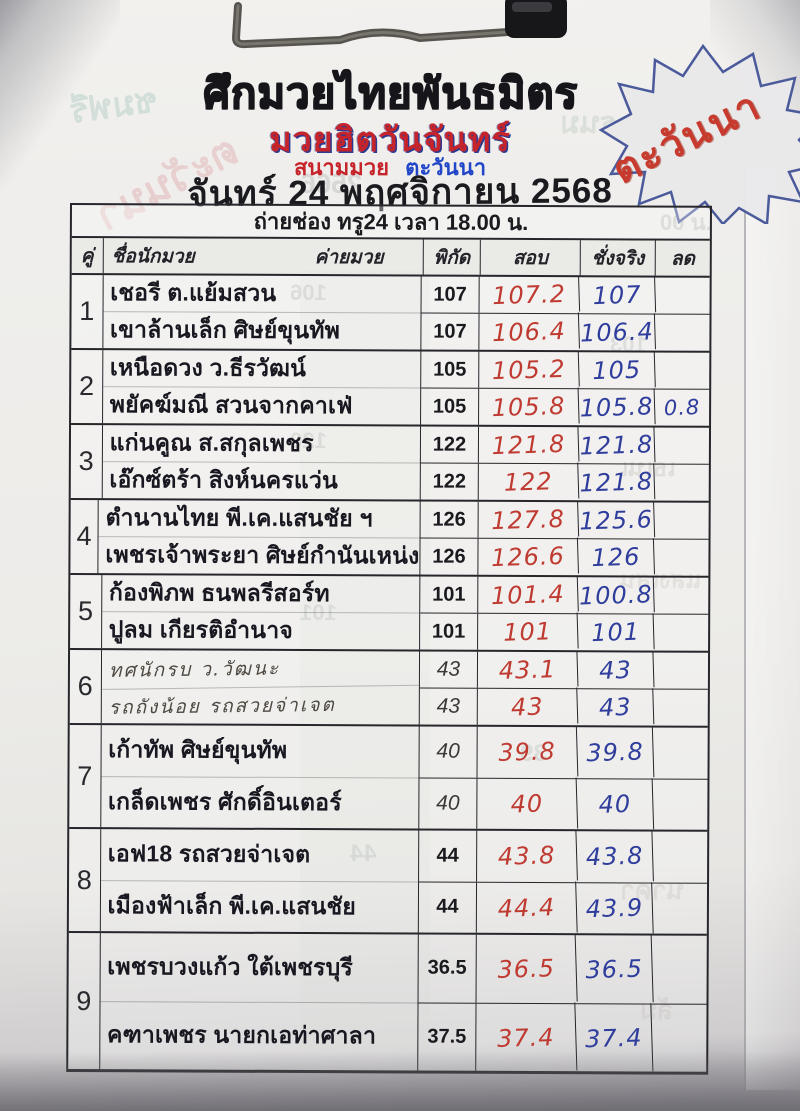  Describe the element at coordinates (87, 312) in the screenshot. I see `pair-number: 1` at that location.